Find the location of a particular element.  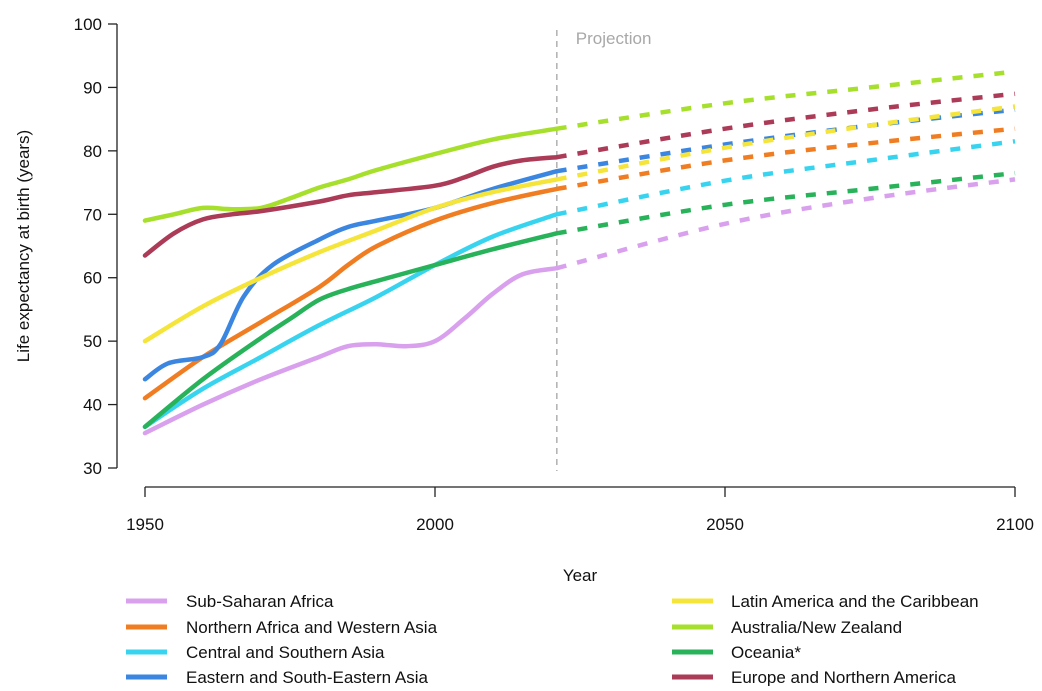

legend-item: Australia/New Zealand is located at coordinates (787, 627).